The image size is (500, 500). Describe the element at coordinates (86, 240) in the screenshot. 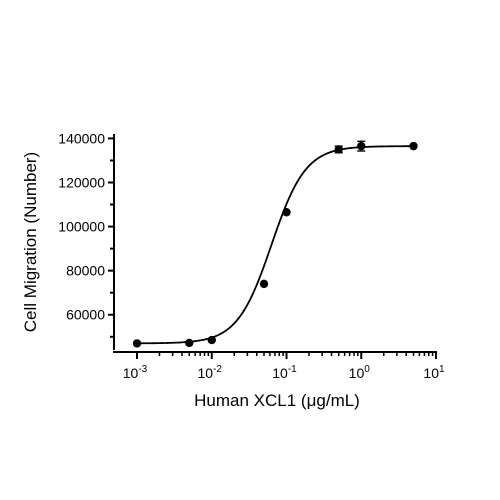

I see `y-axis: 60000 80000 100000 120000 140000` at that location.